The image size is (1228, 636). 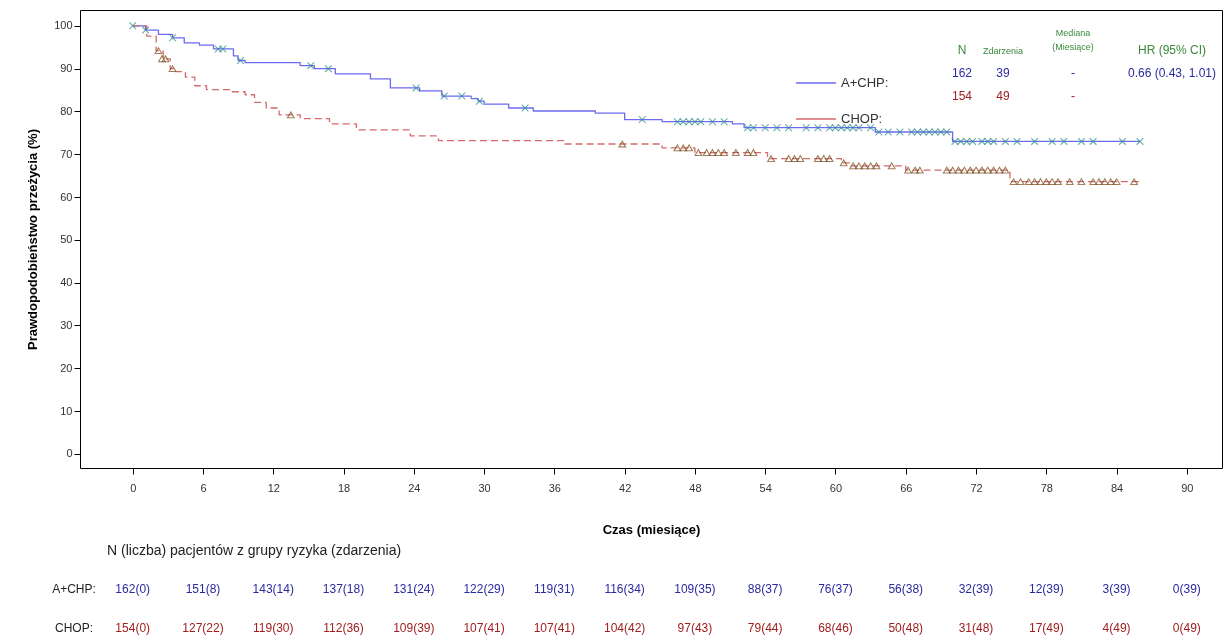 I want to click on text: 97(43), so click(x=695, y=628).